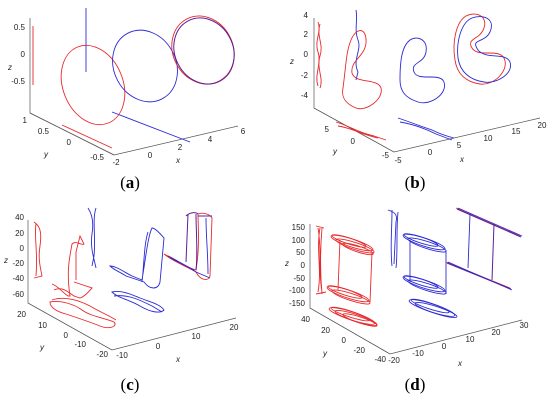  I want to click on panel-a-z-tick: -0.5, so click(18, 81).